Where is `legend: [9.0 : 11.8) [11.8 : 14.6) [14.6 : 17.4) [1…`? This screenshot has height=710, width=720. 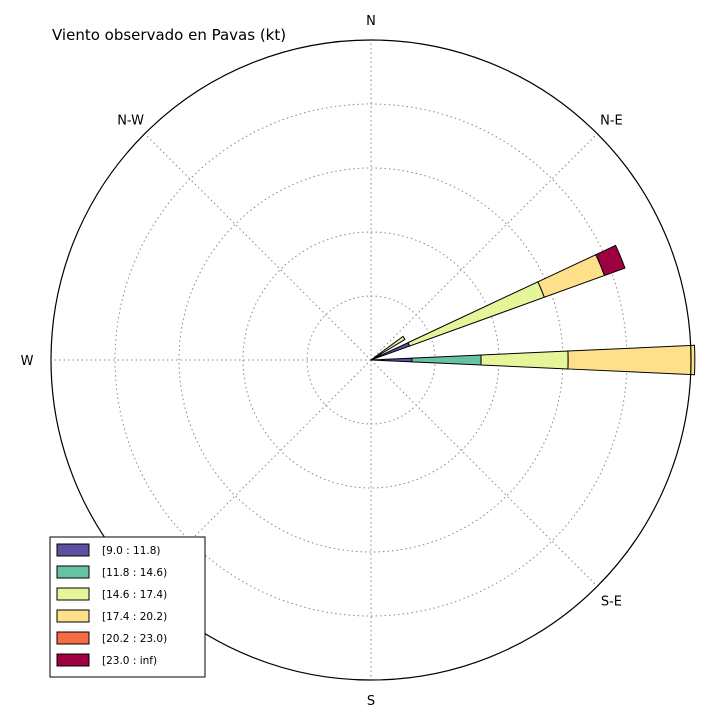
legend: [9.0 : 11.8) [11.8 : 14.6) [14.6 : 17.4) [1… is located at coordinates (127, 607).